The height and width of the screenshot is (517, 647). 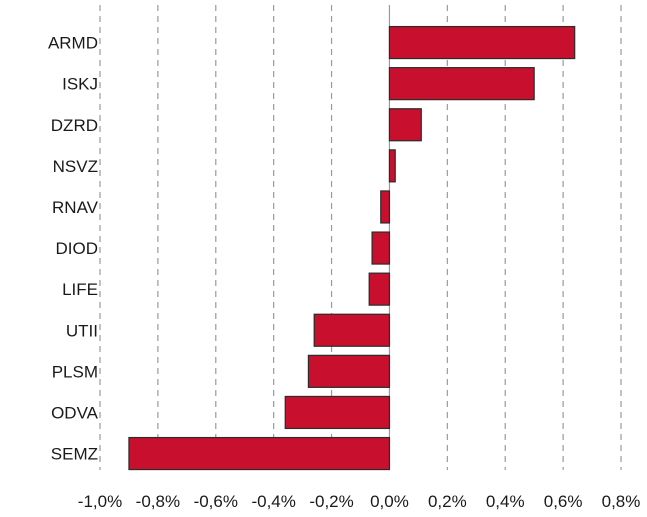 What do you see at coordinates (75, 166) in the screenshot?
I see `category-label: NSVZ` at bounding box center [75, 166].